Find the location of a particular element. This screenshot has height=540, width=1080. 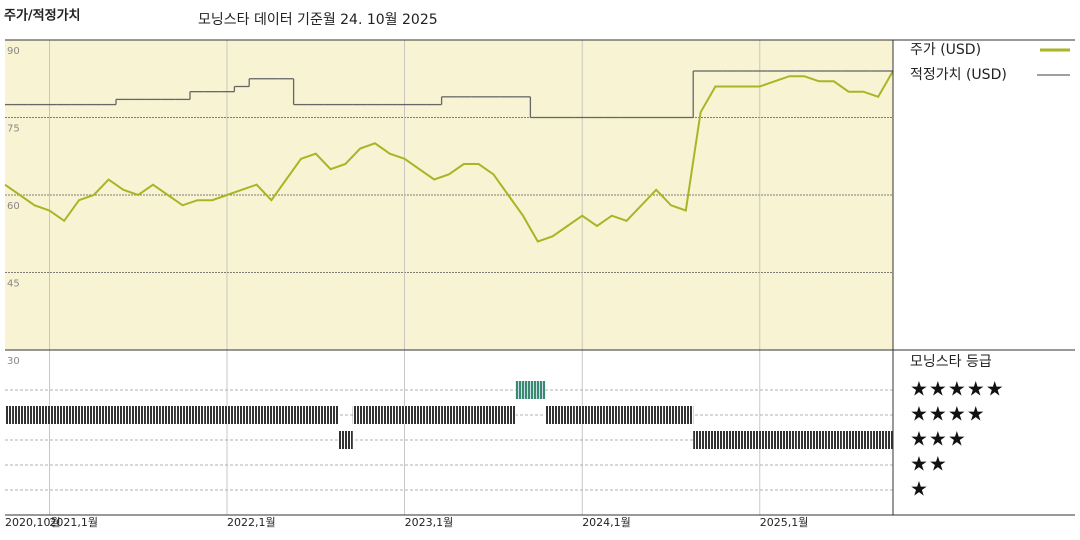

y-tick-label: 60 is located at coordinates (13, 206).